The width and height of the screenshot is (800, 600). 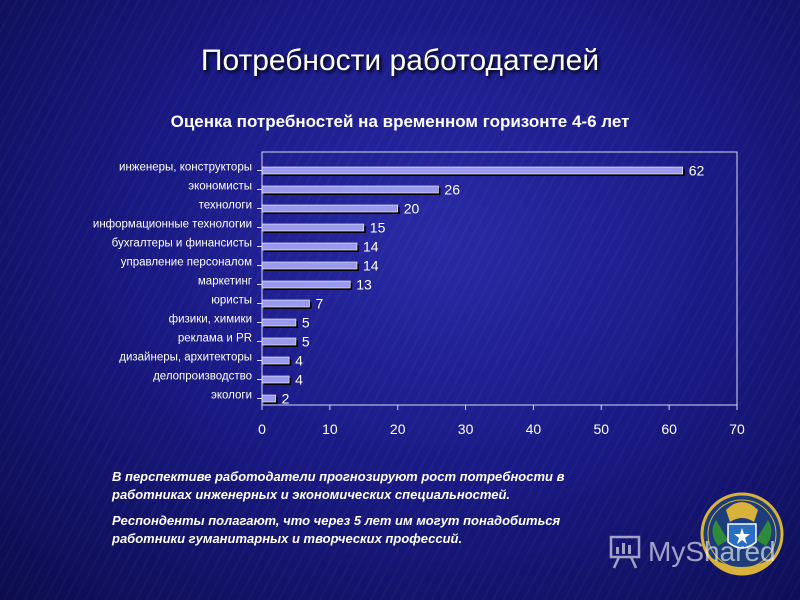 What do you see at coordinates (320, 304) in the screenshot?
I see `data-label: 7` at bounding box center [320, 304].